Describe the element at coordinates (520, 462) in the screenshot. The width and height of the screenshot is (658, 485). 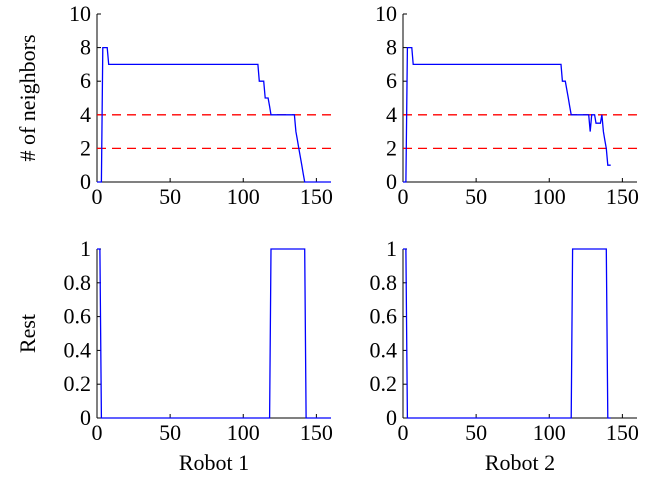
I see `x-axis-label: Robot 2` at that location.